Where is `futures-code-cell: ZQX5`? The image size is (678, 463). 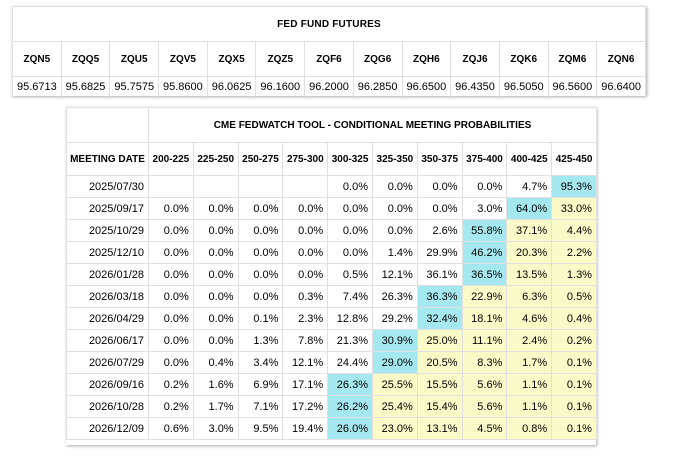
futures-code-cell: ZQX5 is located at coordinates (231, 59).